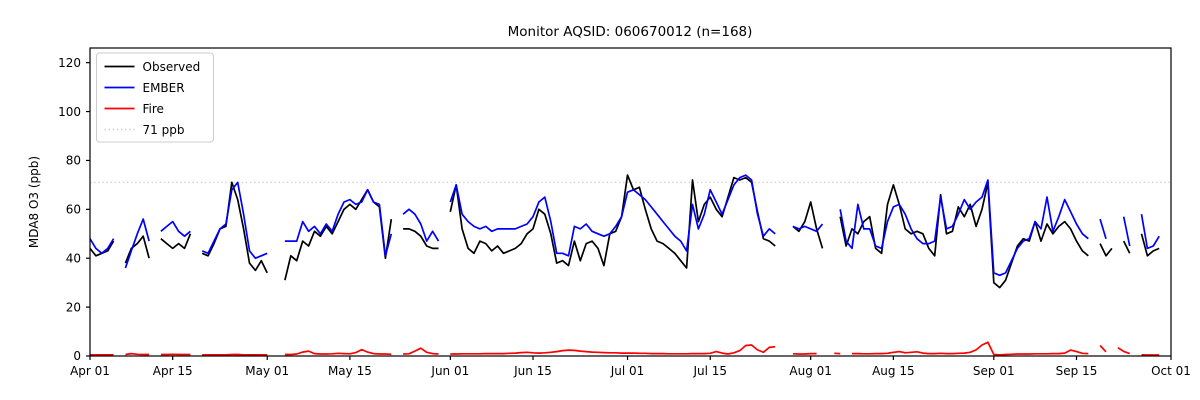 The width and height of the screenshot is (1200, 400). What do you see at coordinates (627, 371) in the screenshot?
I see `x-tick-label: Jul 01` at bounding box center [627, 371].